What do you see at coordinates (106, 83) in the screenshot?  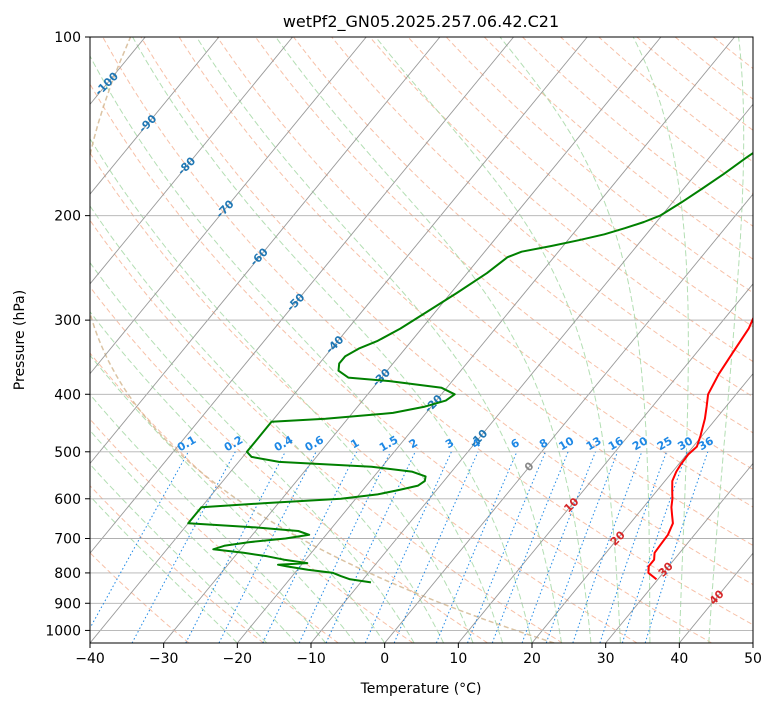 I see `isotherm-label: -100` at bounding box center [106, 83].